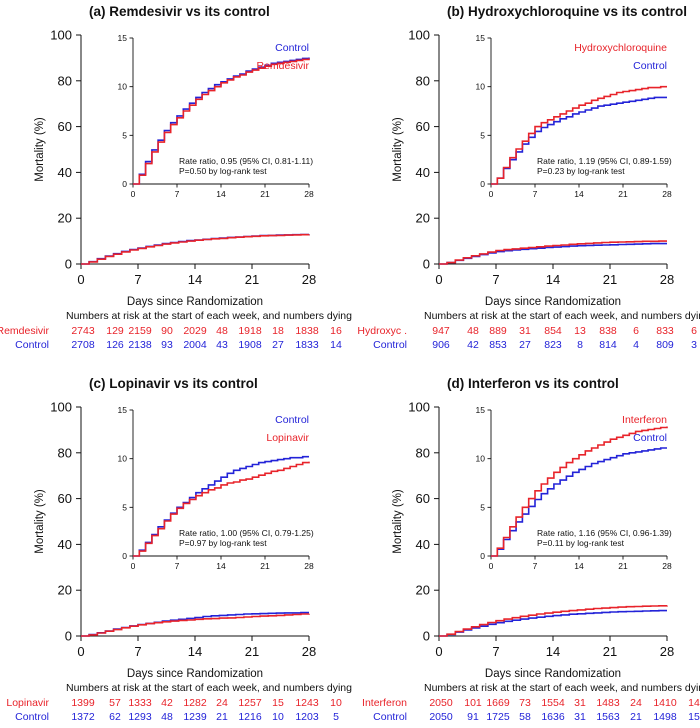 This screenshot has height=728, width=700. What do you see at coordinates (604, 161) in the screenshot?
I see `inset-annotation-line: Rate ratio, 1.19 (95% CI, 0.89-1.59)` at bounding box center [604, 161].